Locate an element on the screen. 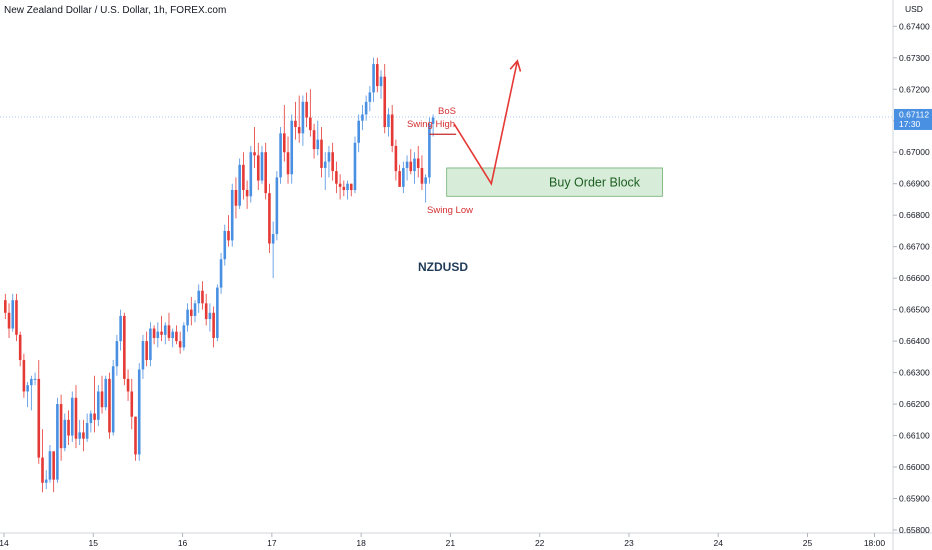  swing-high-label: Swing High is located at coordinates (431, 124).